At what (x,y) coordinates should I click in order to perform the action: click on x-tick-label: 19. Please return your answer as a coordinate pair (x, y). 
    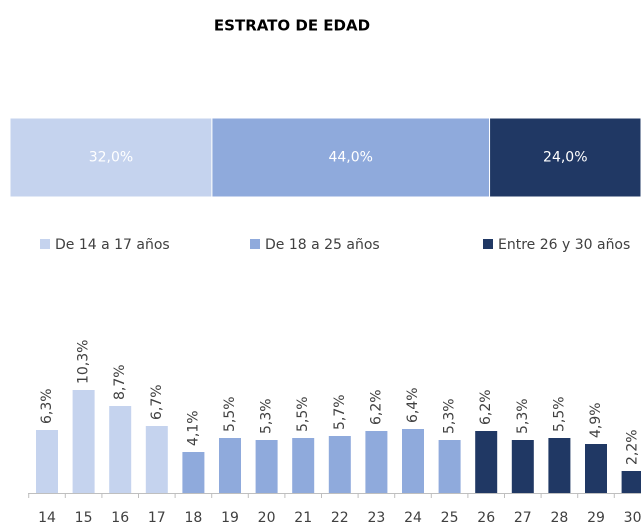
    Looking at the image, I should click on (230, 518).